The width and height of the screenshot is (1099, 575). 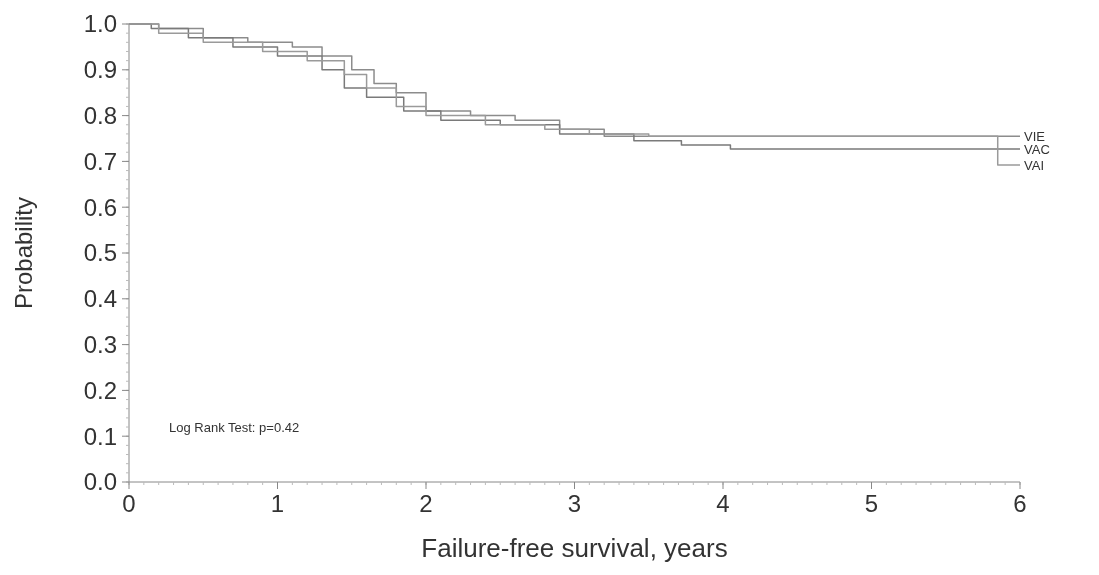 I want to click on y-tick-label: 0.4, so click(x=100, y=299).